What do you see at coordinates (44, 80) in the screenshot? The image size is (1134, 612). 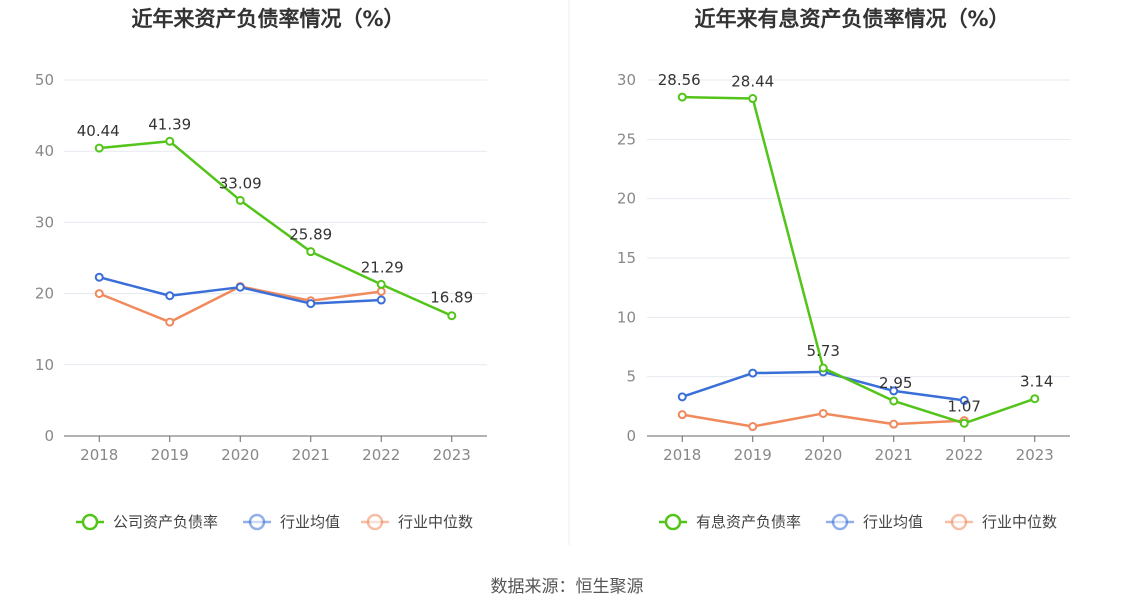 I see `y-tick-label: 50` at bounding box center [44, 80].